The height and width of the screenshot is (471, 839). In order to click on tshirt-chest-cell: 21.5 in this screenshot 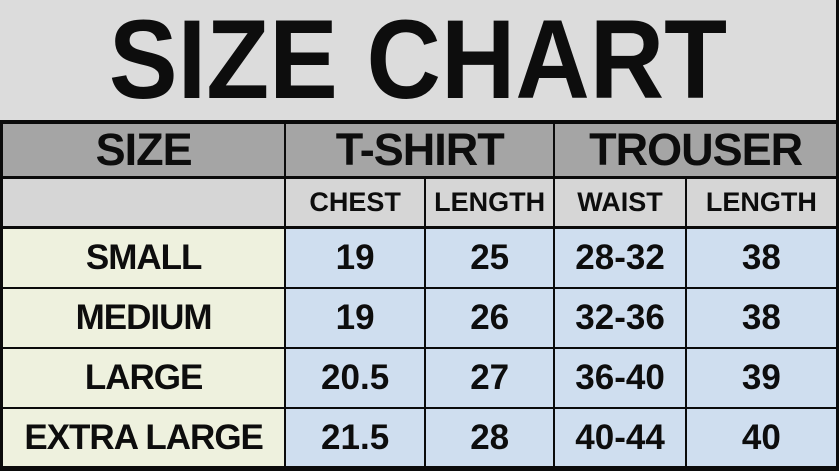, I will do `click(355, 438)`.